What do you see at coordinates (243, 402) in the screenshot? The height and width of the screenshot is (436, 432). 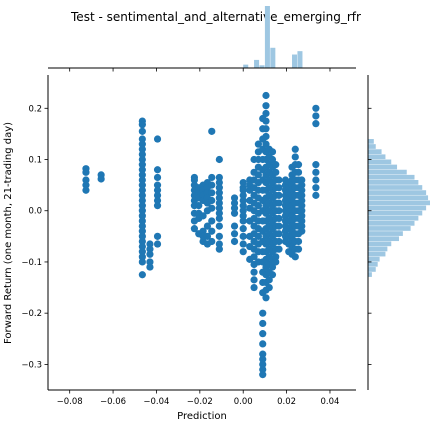 I see `x-tick-label: 0.00` at bounding box center [243, 402].